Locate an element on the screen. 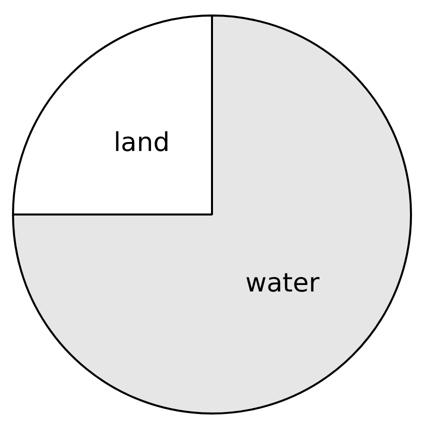  slice-label: land is located at coordinates (142, 143).